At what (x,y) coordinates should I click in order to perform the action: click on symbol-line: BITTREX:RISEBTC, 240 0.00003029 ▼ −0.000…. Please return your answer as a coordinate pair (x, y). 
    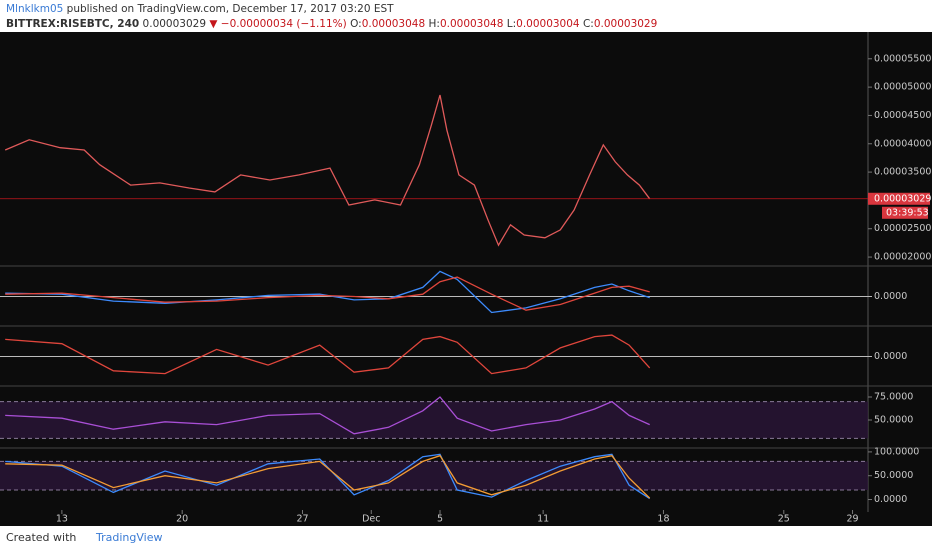
    Looking at the image, I should click on (331, 24).